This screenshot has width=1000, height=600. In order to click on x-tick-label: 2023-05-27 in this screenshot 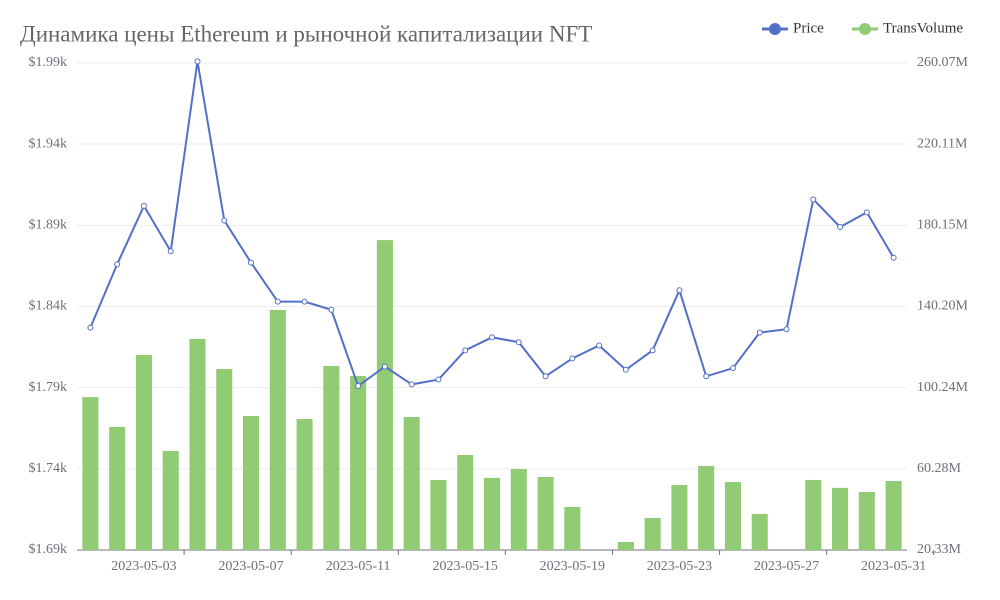, I will do `click(786, 566)`.